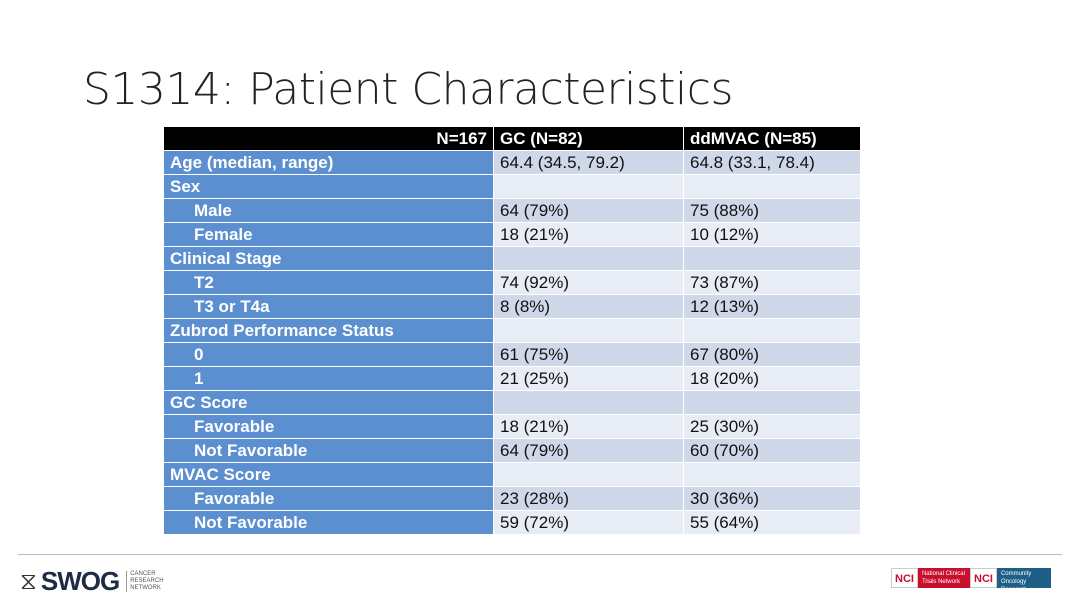  I want to click on swog-logo: ⧖ SWOG CANCER RESEARCH NETWORK, so click(92, 581).